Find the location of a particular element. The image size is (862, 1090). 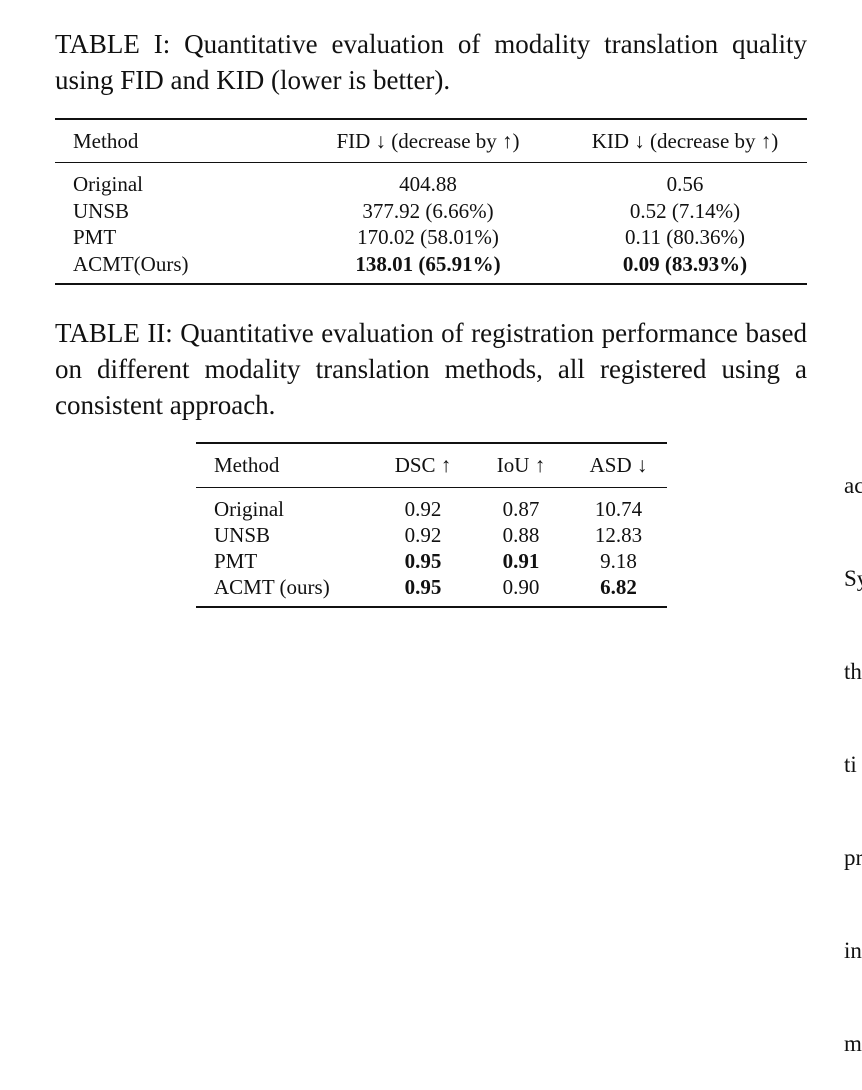

header-dsc: DSC ↑ is located at coordinates (423, 465).